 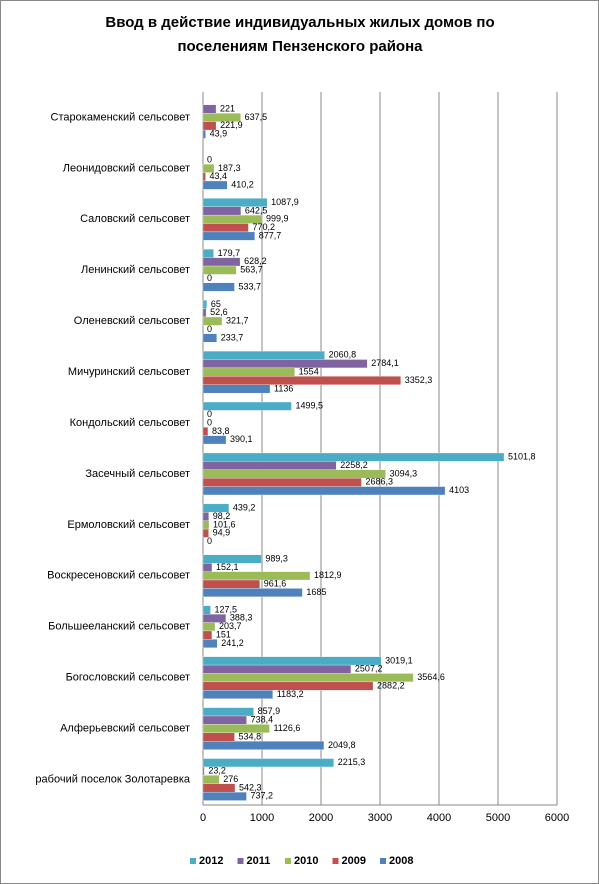 What do you see at coordinates (128, 525) in the screenshot?
I see `category-label: Ермоловский сельсовет` at bounding box center [128, 525].